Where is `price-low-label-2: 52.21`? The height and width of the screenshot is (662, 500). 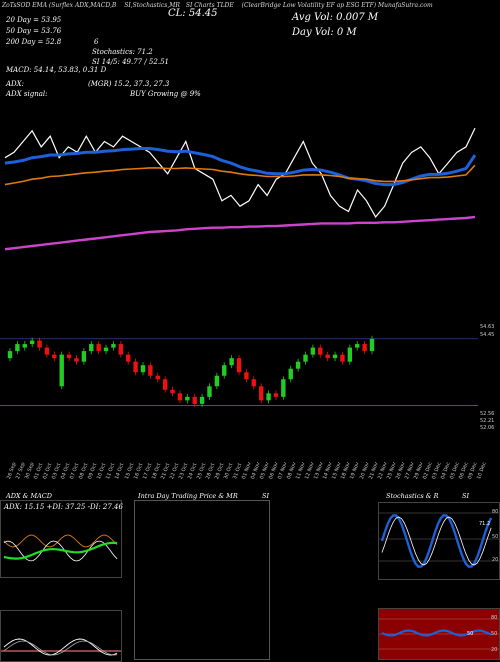 price-low-label-2: 52.21 is located at coordinates (487, 421).